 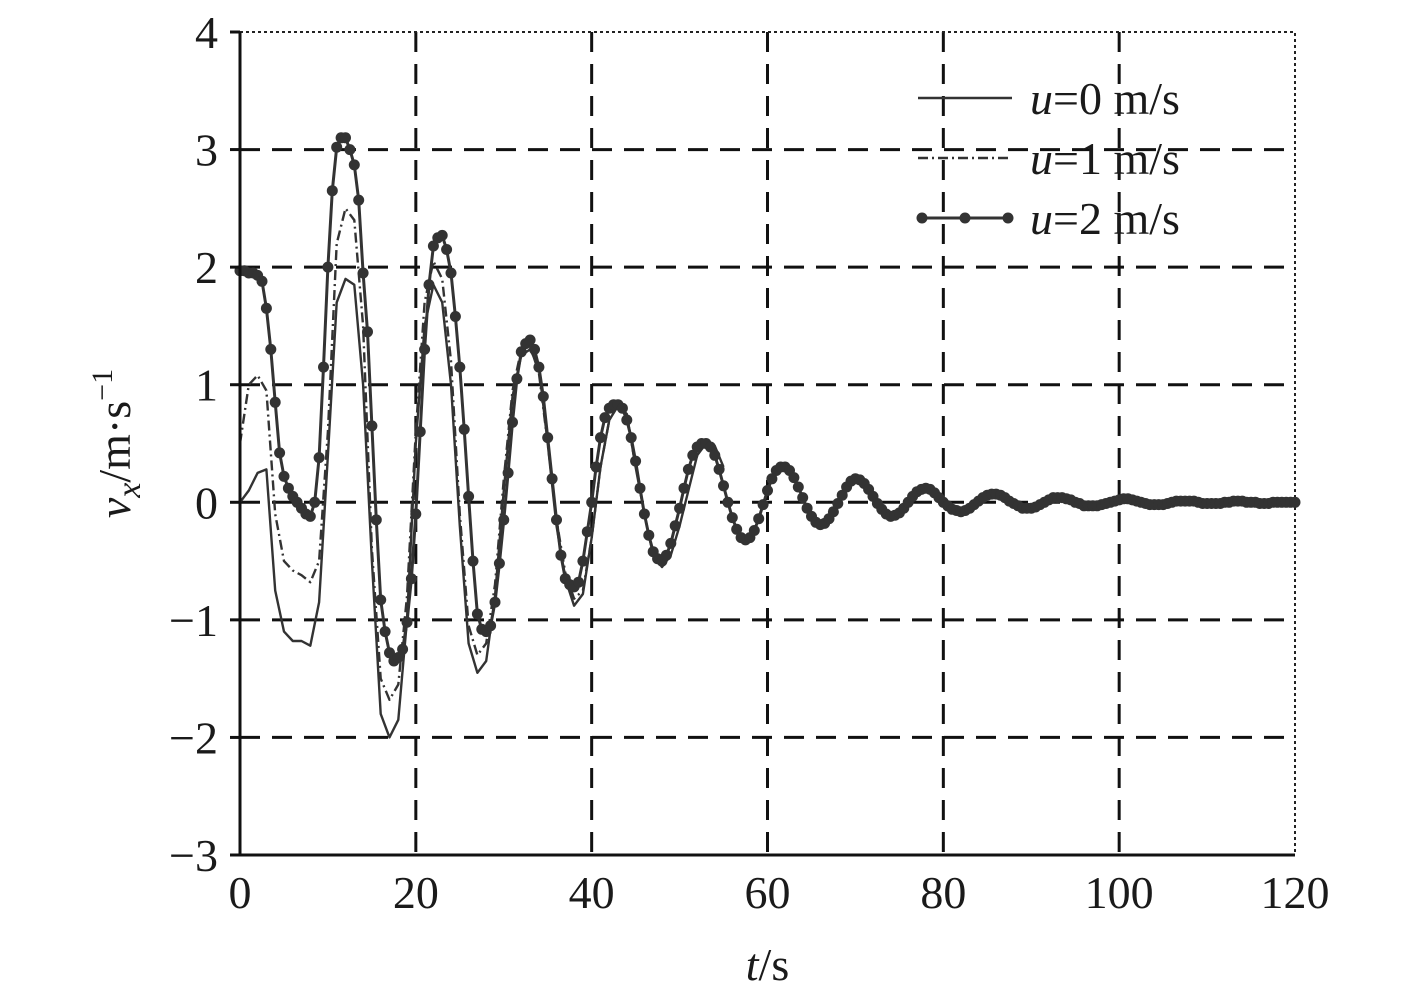 What do you see at coordinates (943, 892) in the screenshot?
I see `x-tick-label: 80` at bounding box center [943, 892].